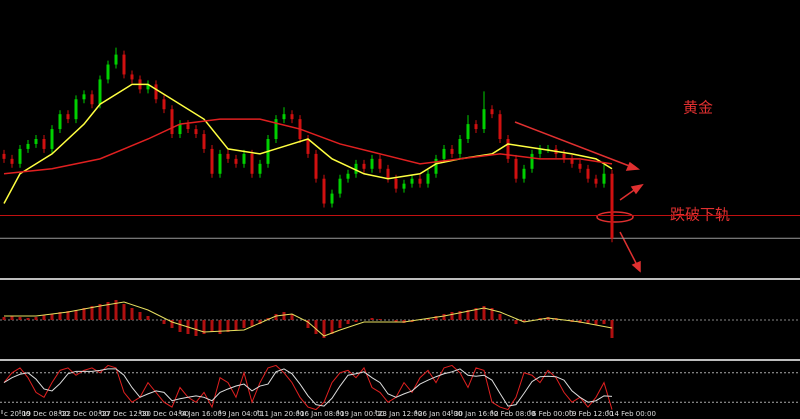 The image size is (800, 419). I want to click on annotation: 黄金, so click(698, 108).